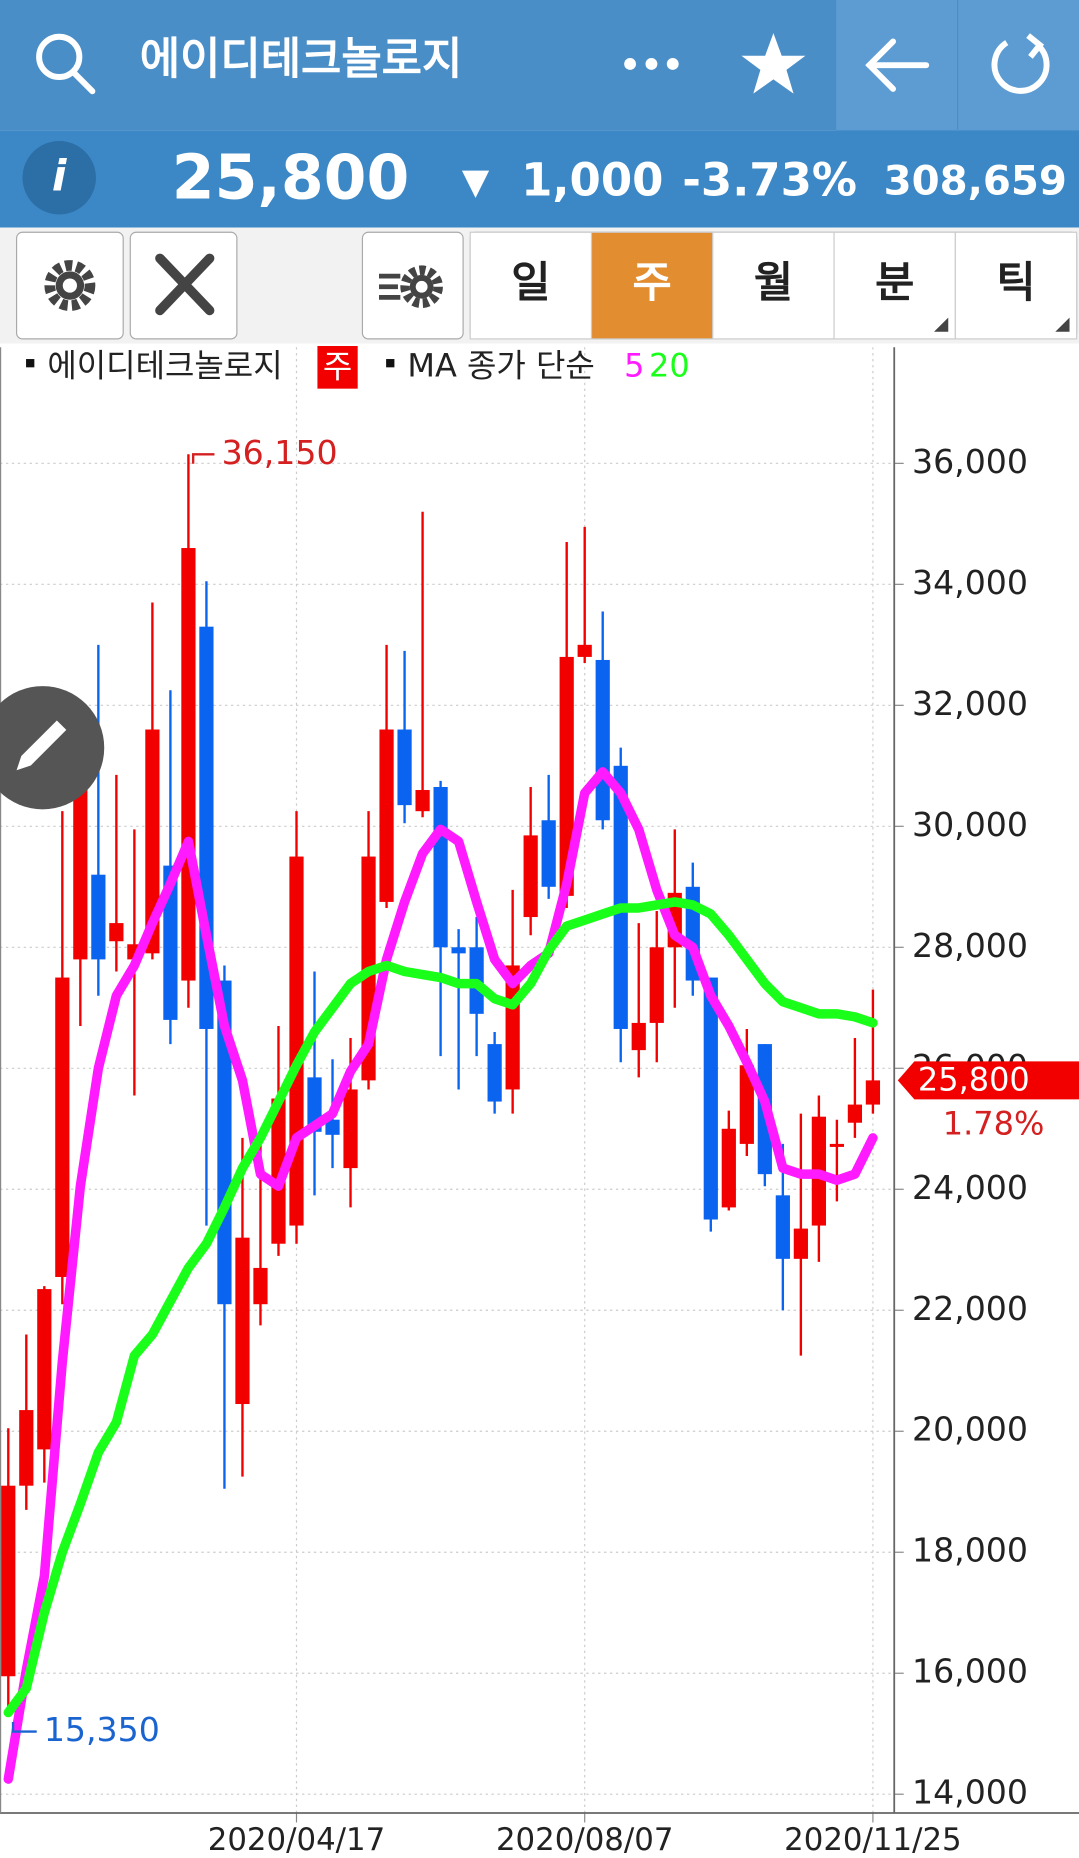  Describe the element at coordinates (592, 180) in the screenshot. I see `change: 1,000` at that location.